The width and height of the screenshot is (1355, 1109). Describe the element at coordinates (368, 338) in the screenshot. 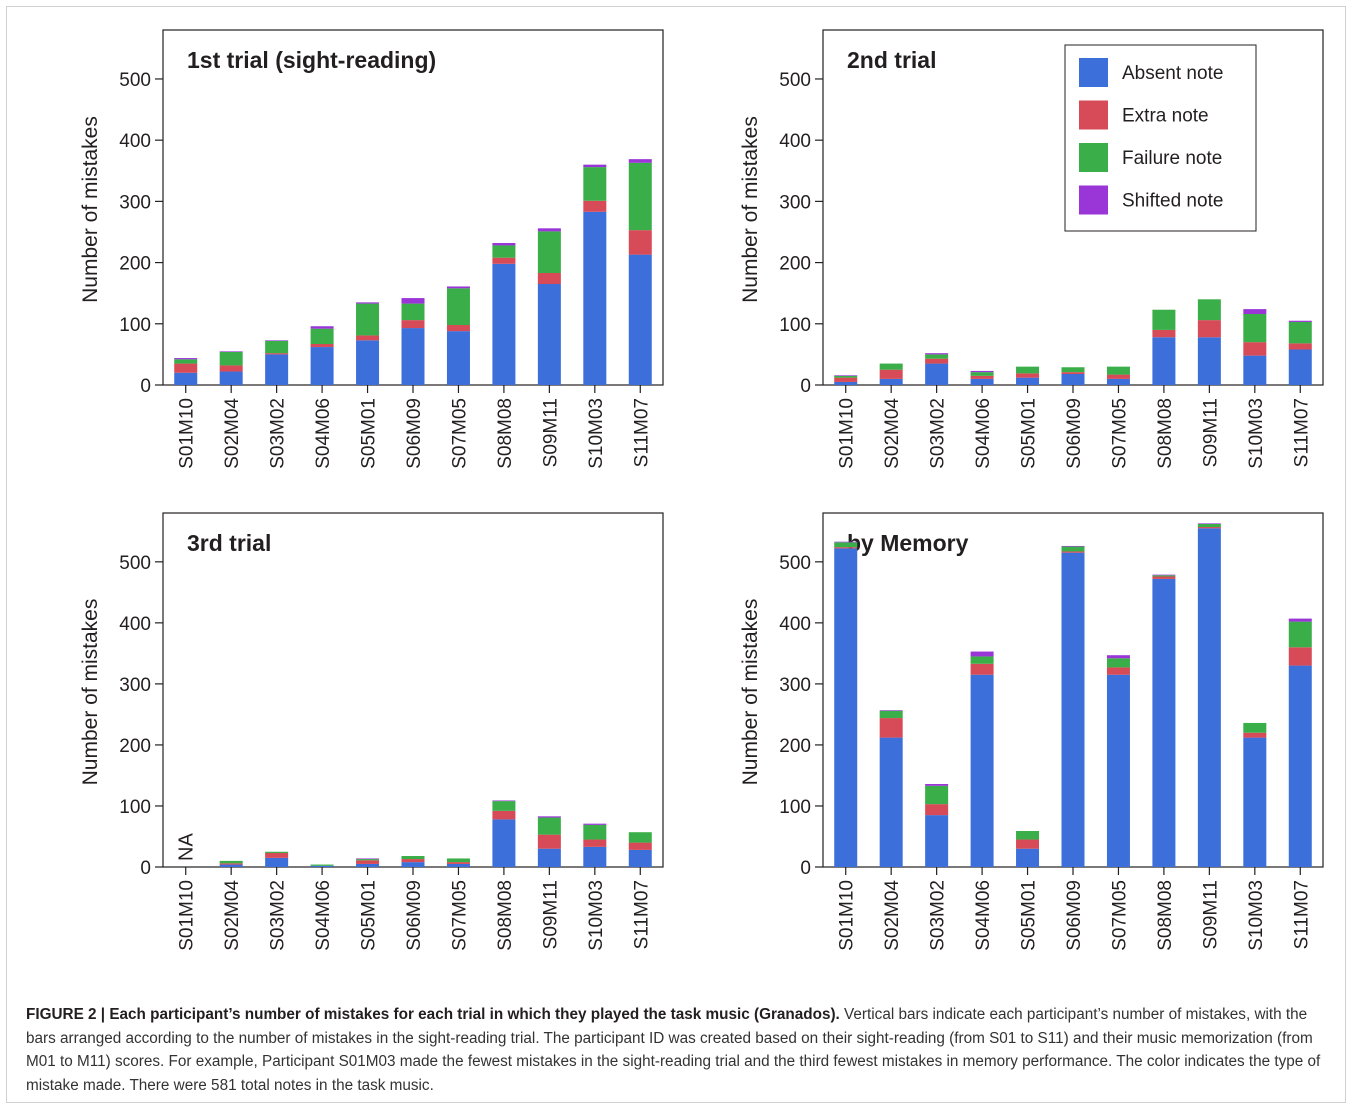

I see `bar-segment-extra-note-s05m01` at that location.